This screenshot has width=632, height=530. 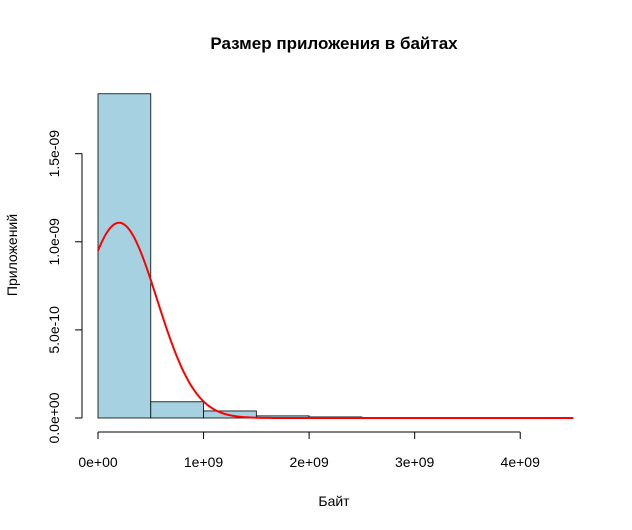 I want to click on y-tick-label: 1.5e-09, so click(x=54, y=154).